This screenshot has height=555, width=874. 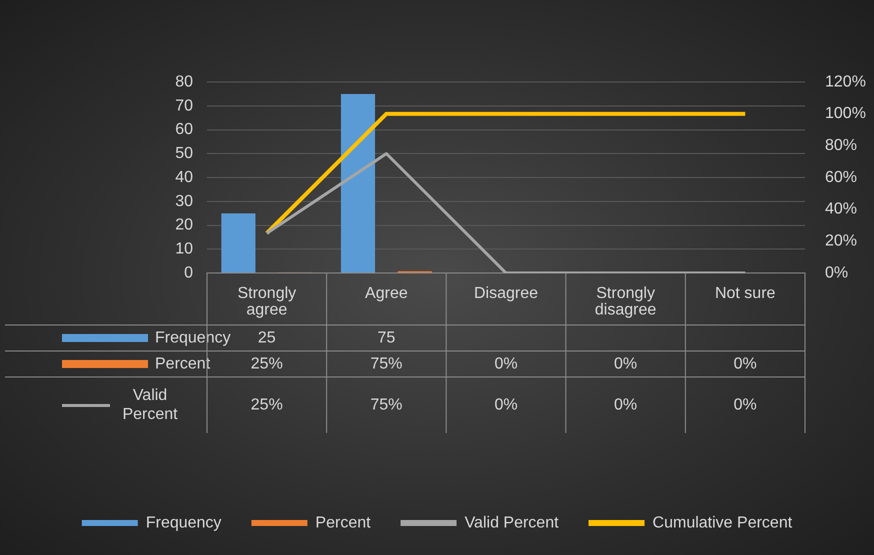 I want to click on y-tick-label: 80, so click(x=184, y=81).